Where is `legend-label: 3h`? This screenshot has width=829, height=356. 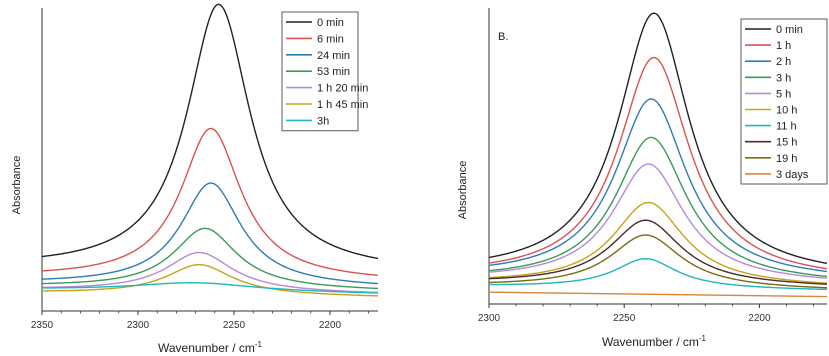 legend-label: 3h is located at coordinates (323, 121).